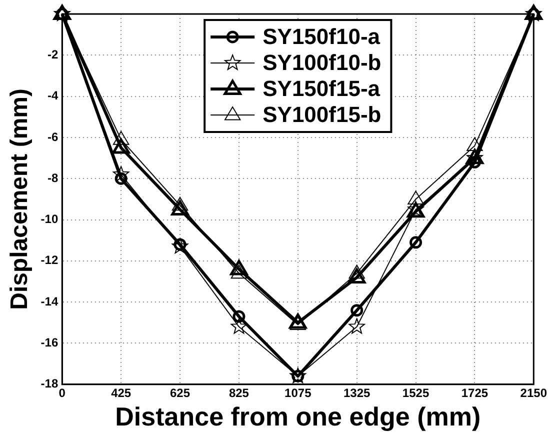 This screenshot has width=549, height=434. What do you see at coordinates (52, 137) in the screenshot?
I see `y-tick-label: -6` at bounding box center [52, 137].